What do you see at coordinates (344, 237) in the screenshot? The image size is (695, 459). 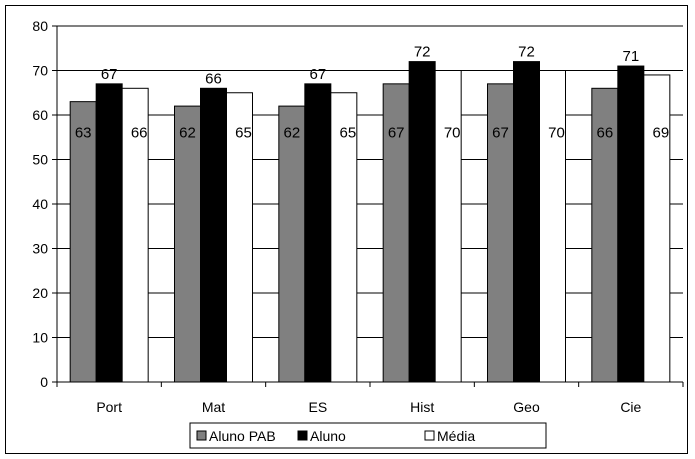 I see `bar-m-dia-es` at bounding box center [344, 237].